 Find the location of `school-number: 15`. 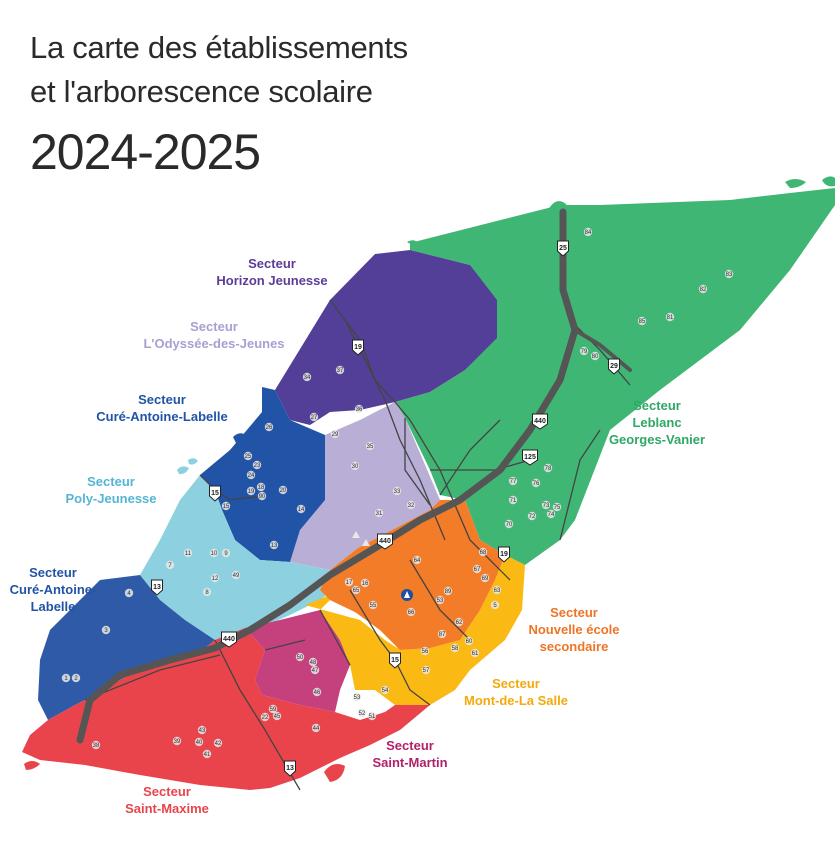

school-number: 15 is located at coordinates (226, 507).